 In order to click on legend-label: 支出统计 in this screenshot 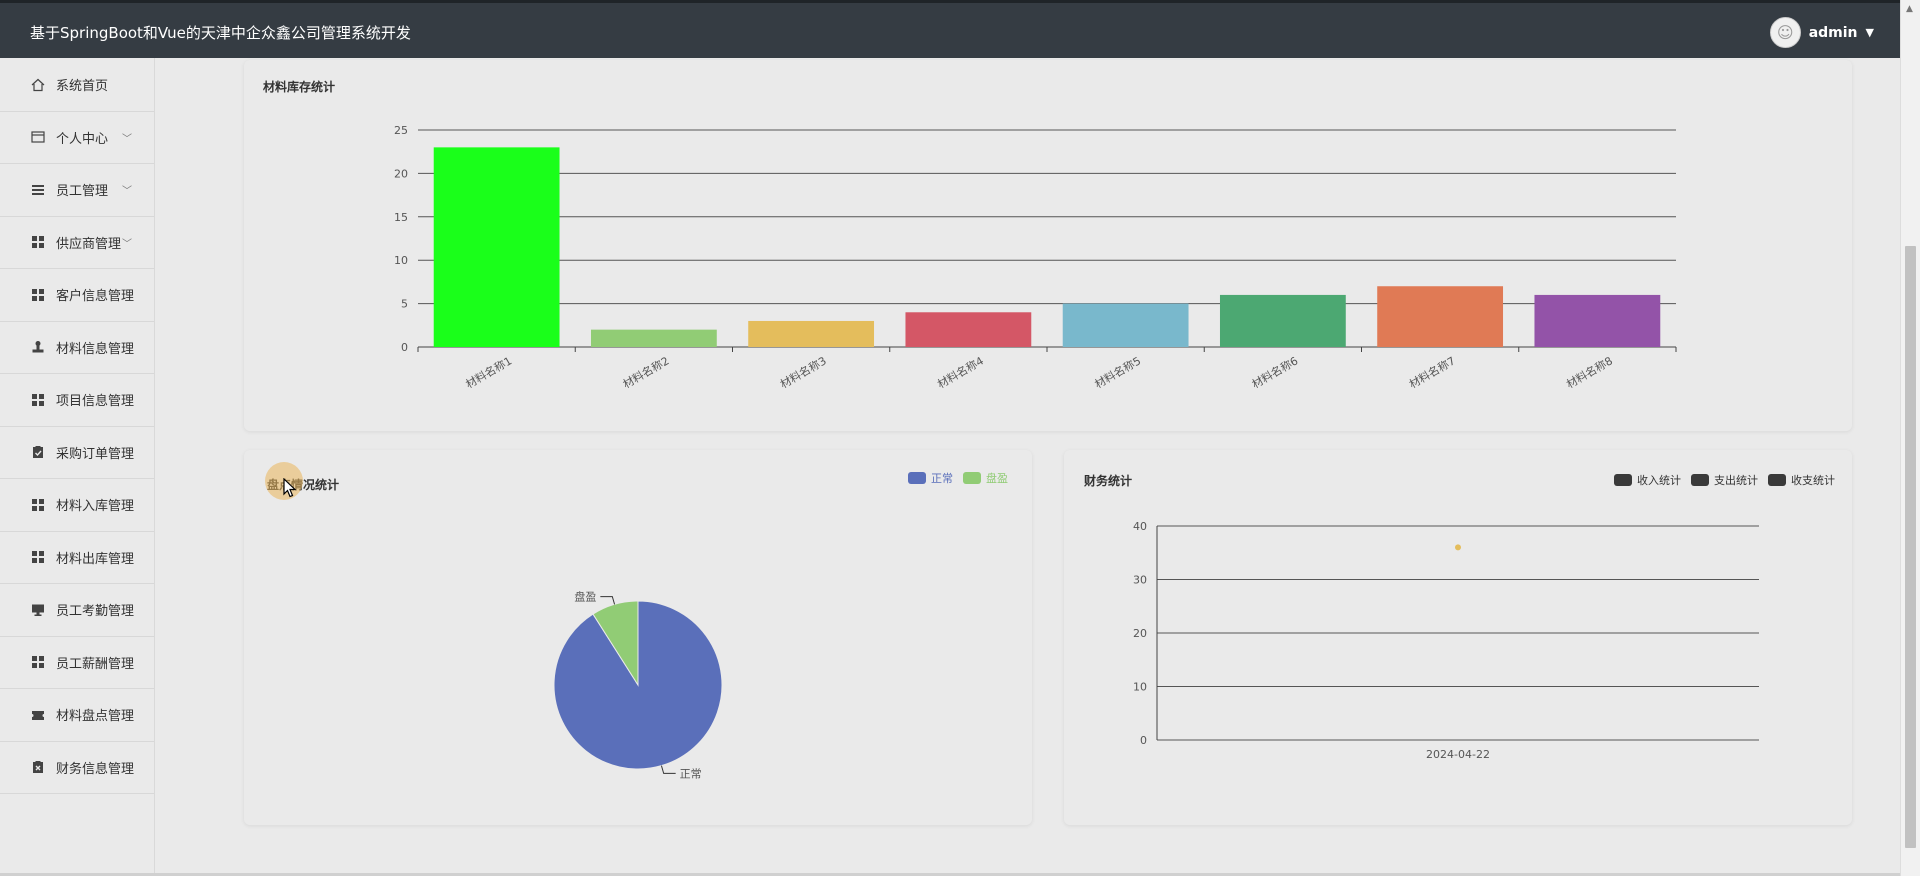, I will do `click(1736, 480)`.